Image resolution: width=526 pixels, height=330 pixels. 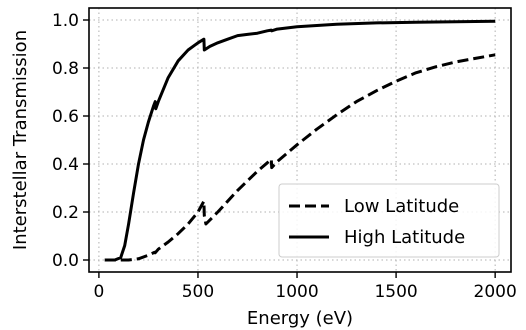 I want to click on y-tick-label: 0.8, so click(x=65, y=69).